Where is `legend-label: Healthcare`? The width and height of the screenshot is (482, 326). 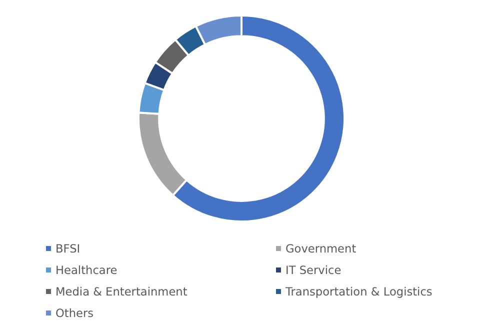
legend-label: Healthcare is located at coordinates (87, 270).